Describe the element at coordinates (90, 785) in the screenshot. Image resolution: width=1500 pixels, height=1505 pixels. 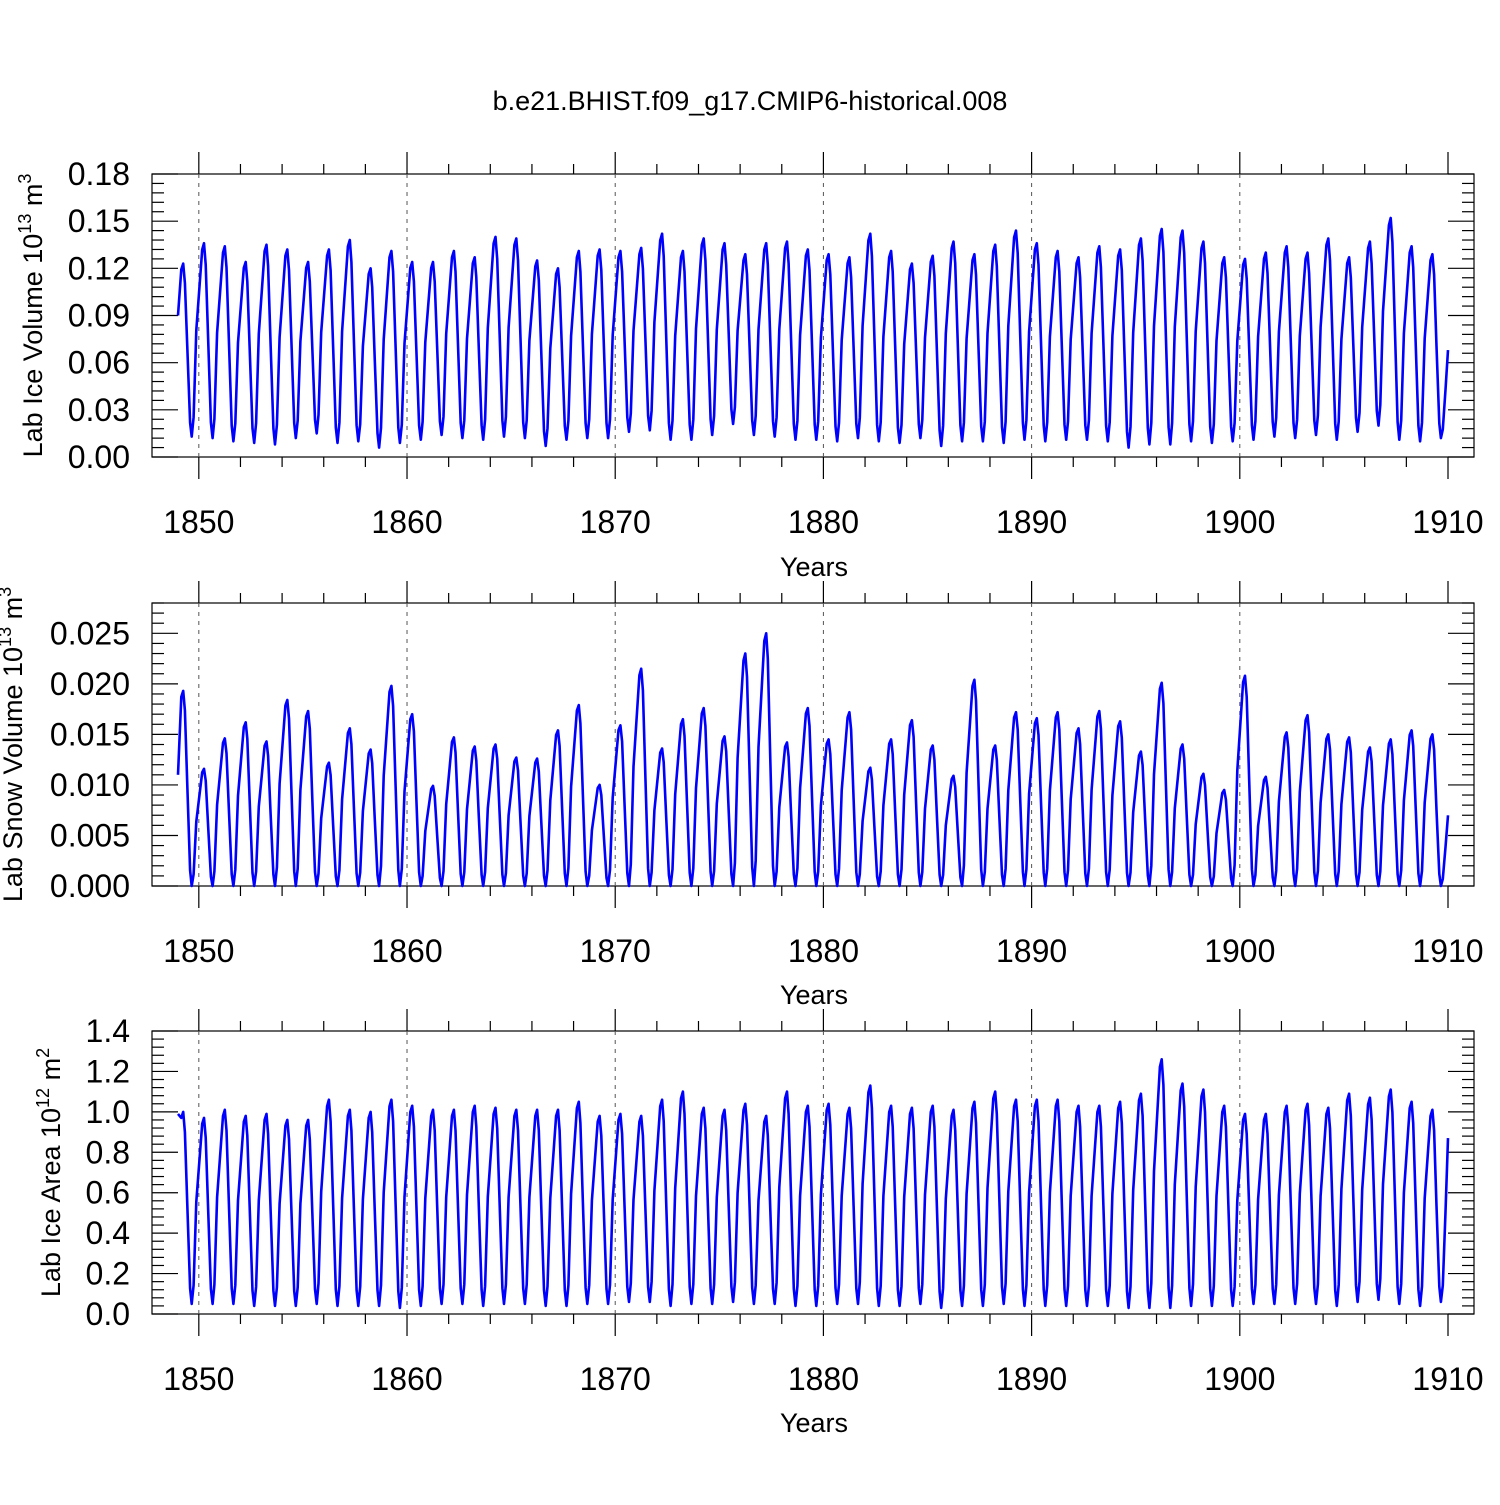
I see `y-tick-label: 0.010` at that location.